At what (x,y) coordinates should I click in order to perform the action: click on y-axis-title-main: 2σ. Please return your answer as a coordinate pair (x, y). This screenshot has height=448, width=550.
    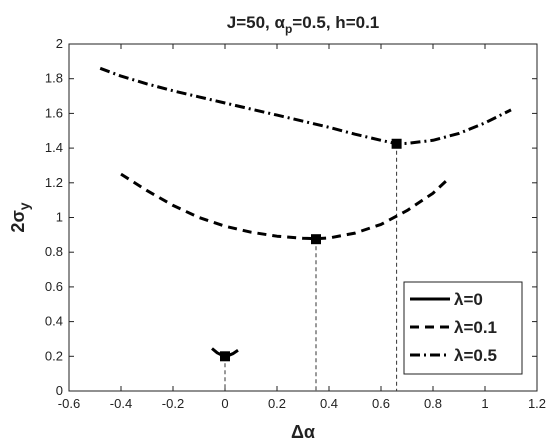
    Looking at the image, I should click on (18, 221).